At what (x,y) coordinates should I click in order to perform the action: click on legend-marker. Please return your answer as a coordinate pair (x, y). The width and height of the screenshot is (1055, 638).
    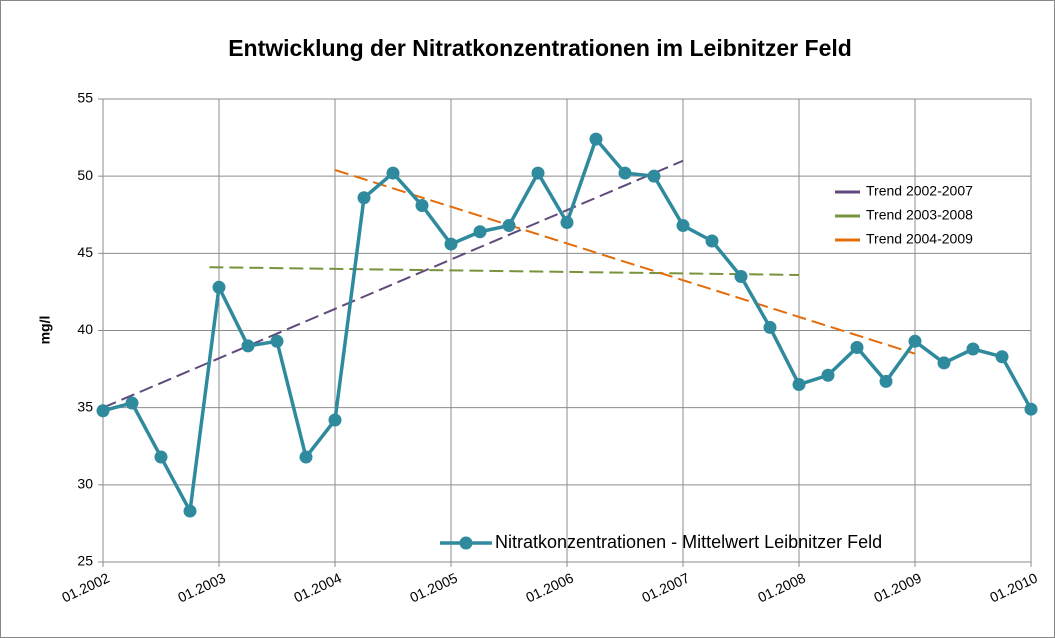
    Looking at the image, I should click on (466, 543).